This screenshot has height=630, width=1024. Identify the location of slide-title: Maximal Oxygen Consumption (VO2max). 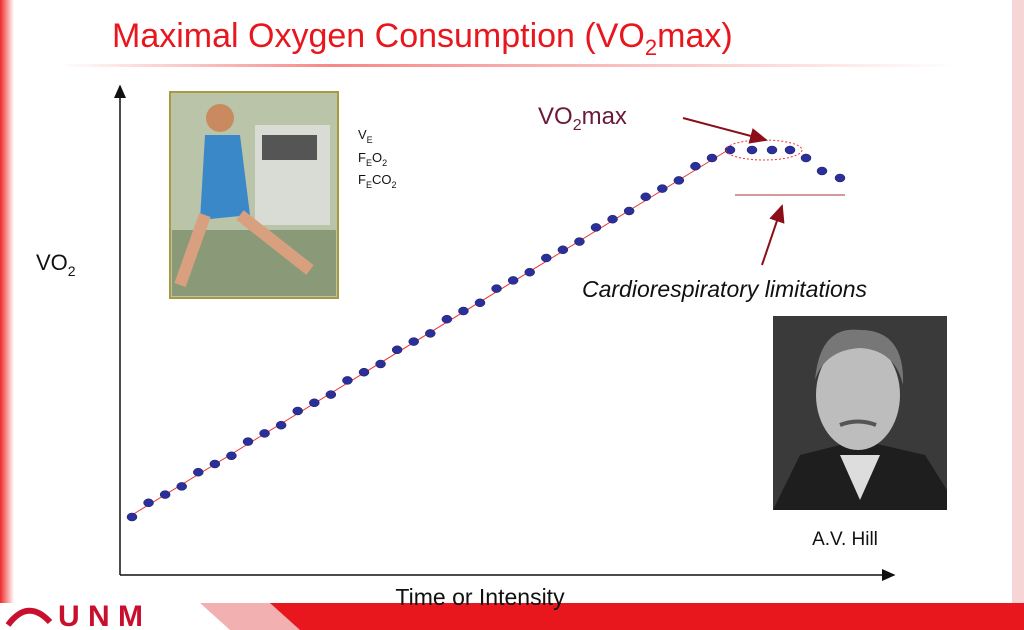
(422, 38).